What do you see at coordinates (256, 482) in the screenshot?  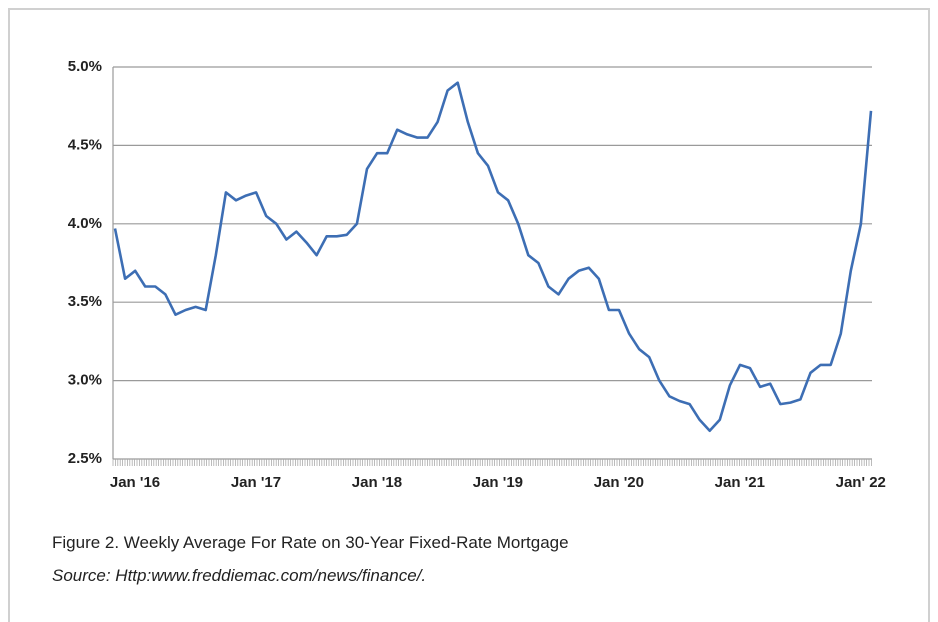 I see `x-tick-label: Jan '17` at bounding box center [256, 482].